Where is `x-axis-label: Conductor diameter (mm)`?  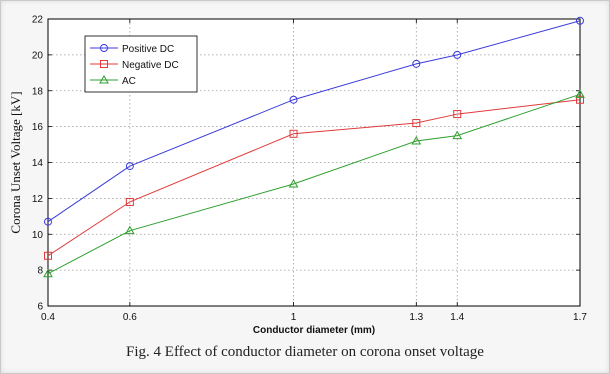
x-axis-label: Conductor diameter (mm) is located at coordinates (314, 330).